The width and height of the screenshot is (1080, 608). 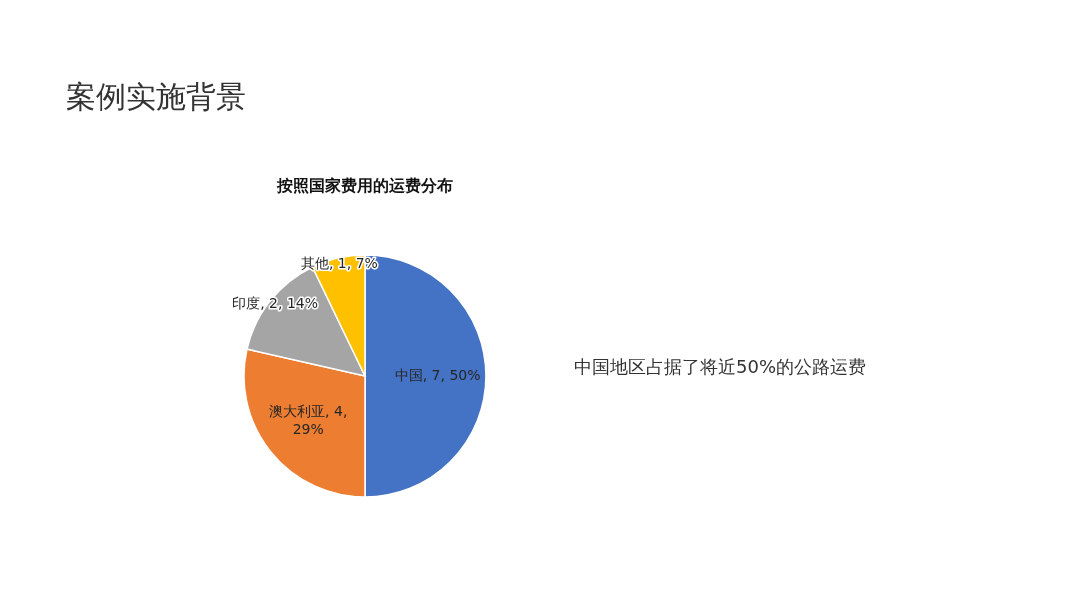 What do you see at coordinates (720, 366) in the screenshot?
I see `text: 中国地区占据了将近50%的公路运费` at bounding box center [720, 366].